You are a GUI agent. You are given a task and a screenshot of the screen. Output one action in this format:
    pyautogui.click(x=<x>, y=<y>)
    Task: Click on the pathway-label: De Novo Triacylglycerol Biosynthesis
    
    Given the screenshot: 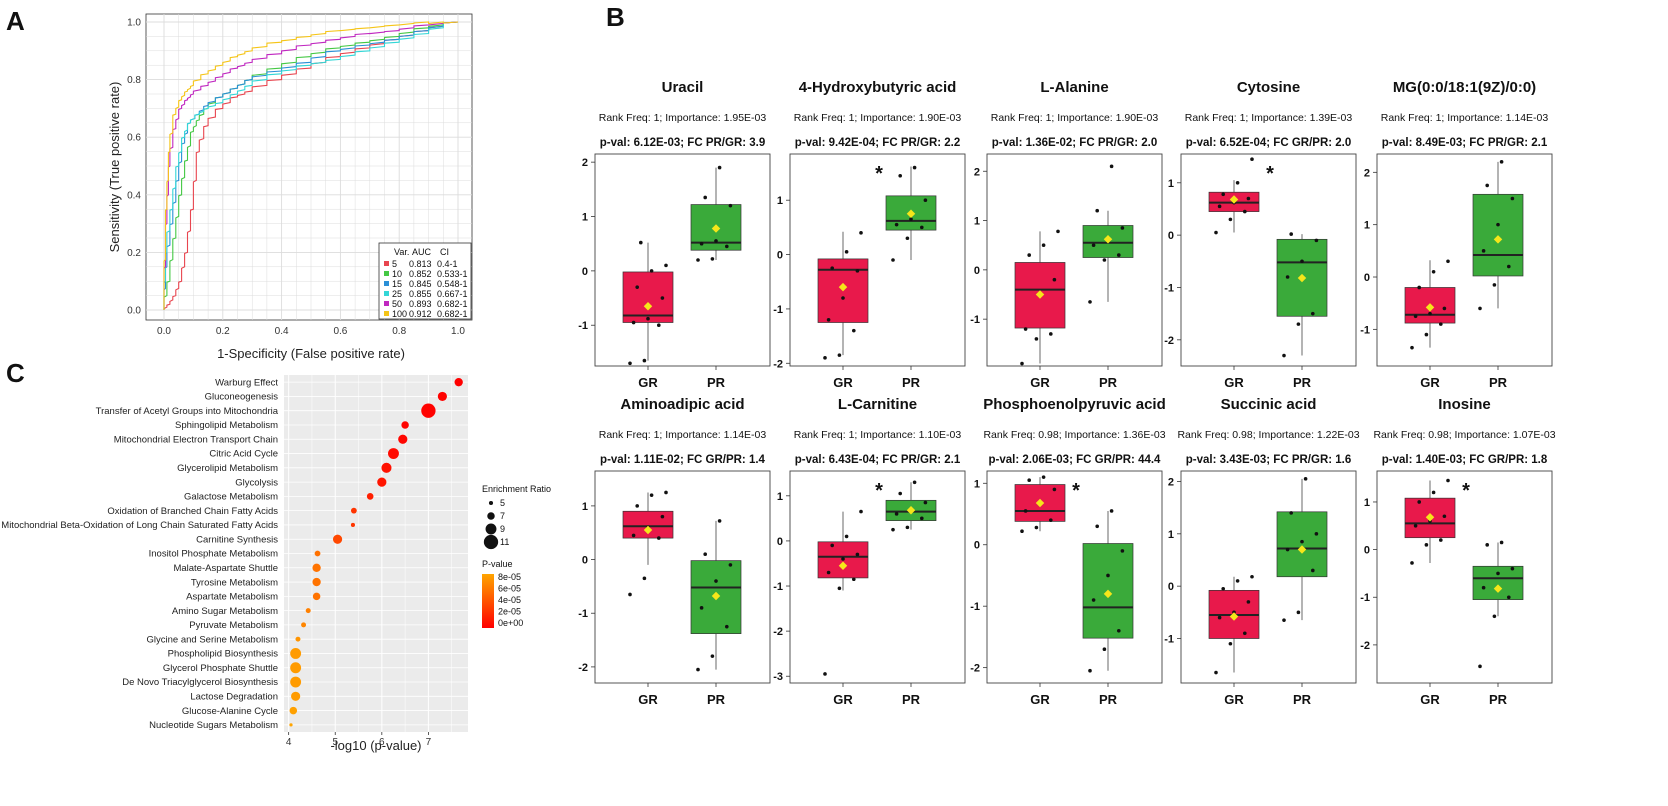 What is the action you would take?
    pyautogui.click(x=200, y=682)
    